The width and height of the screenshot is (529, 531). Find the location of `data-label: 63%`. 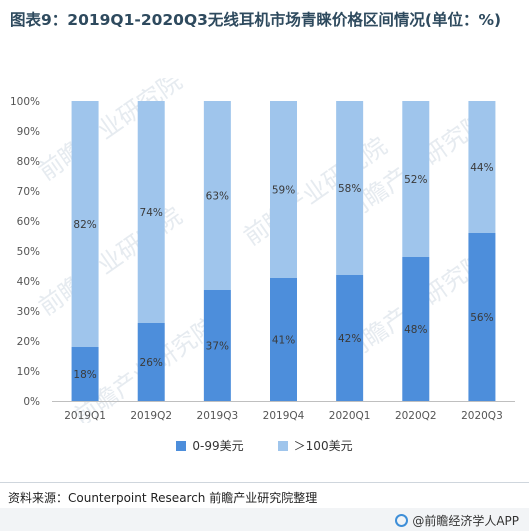

data-label: 63% is located at coordinates (217, 197).